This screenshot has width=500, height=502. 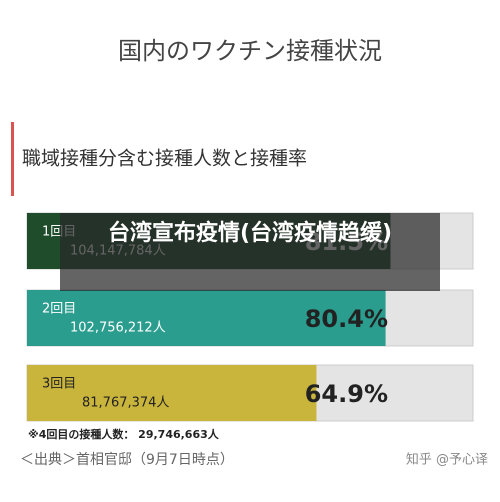 I want to click on source: ＜出典＞首相官邸（9月7日時点）, so click(x=127, y=460).